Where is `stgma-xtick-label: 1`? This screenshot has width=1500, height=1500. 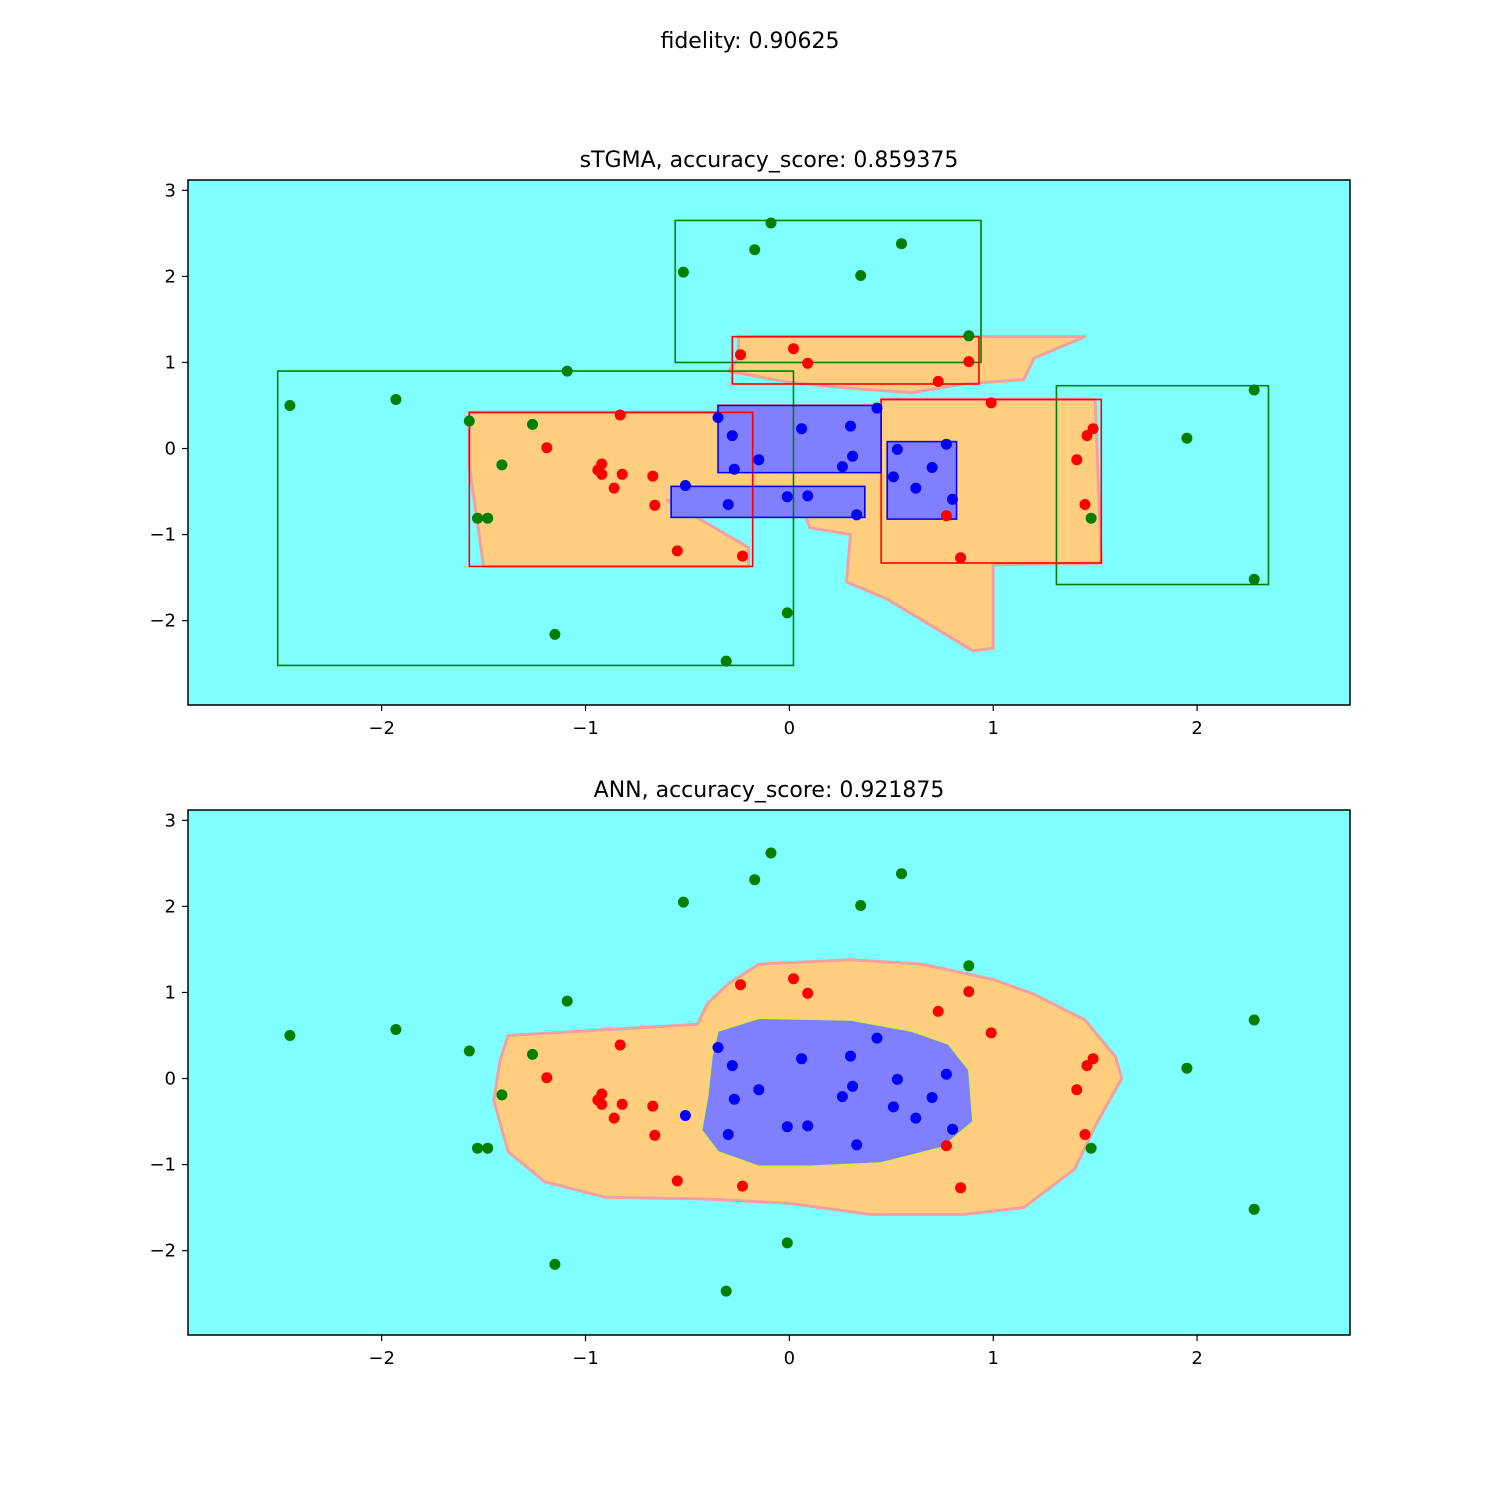
stgma-xtick-label: 1 is located at coordinates (993, 728).